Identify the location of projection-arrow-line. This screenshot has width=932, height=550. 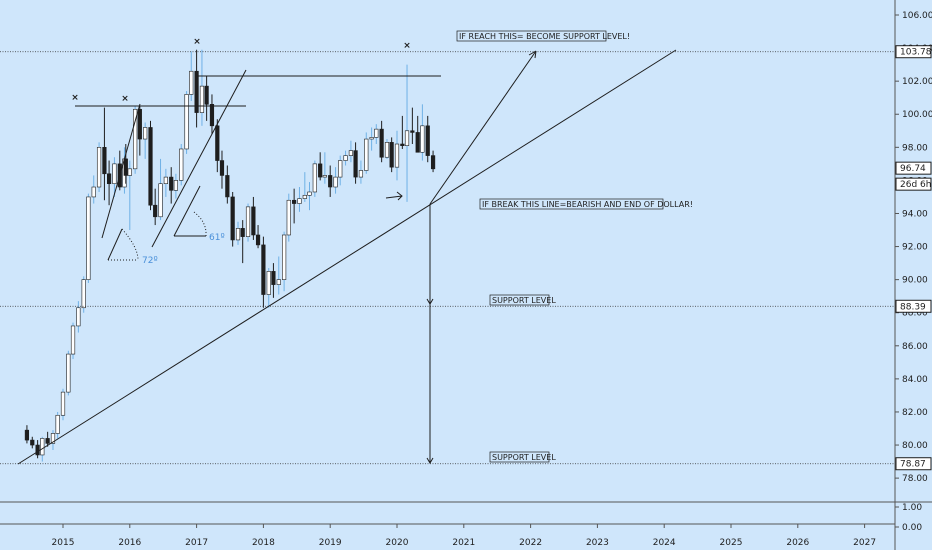
(483, 127).